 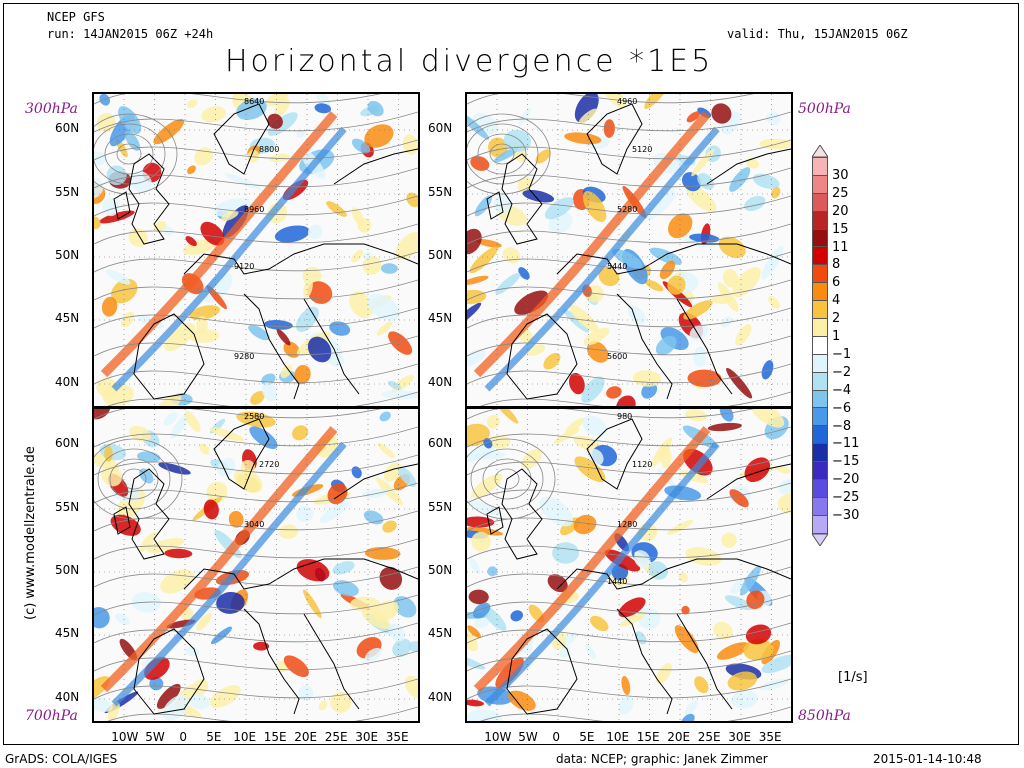 I want to click on level-label-300: 300hPa, so click(x=51, y=109).